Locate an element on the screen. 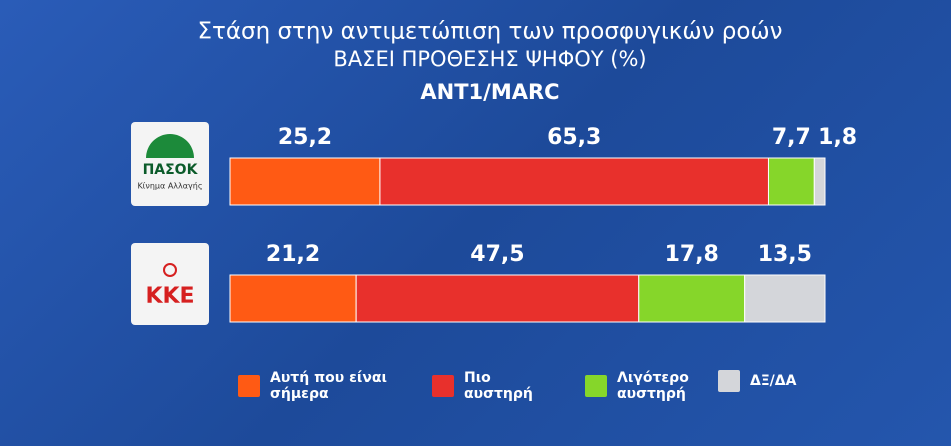  value-label: 7,7 is located at coordinates (791, 137).